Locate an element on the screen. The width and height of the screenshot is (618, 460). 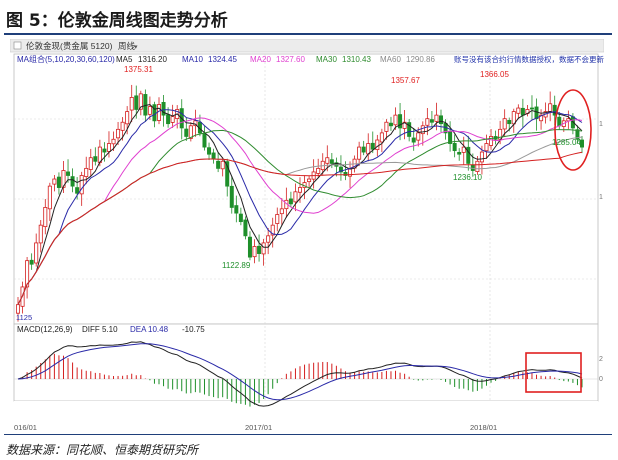
svg-text: 0 is located at coordinates (601, 379).